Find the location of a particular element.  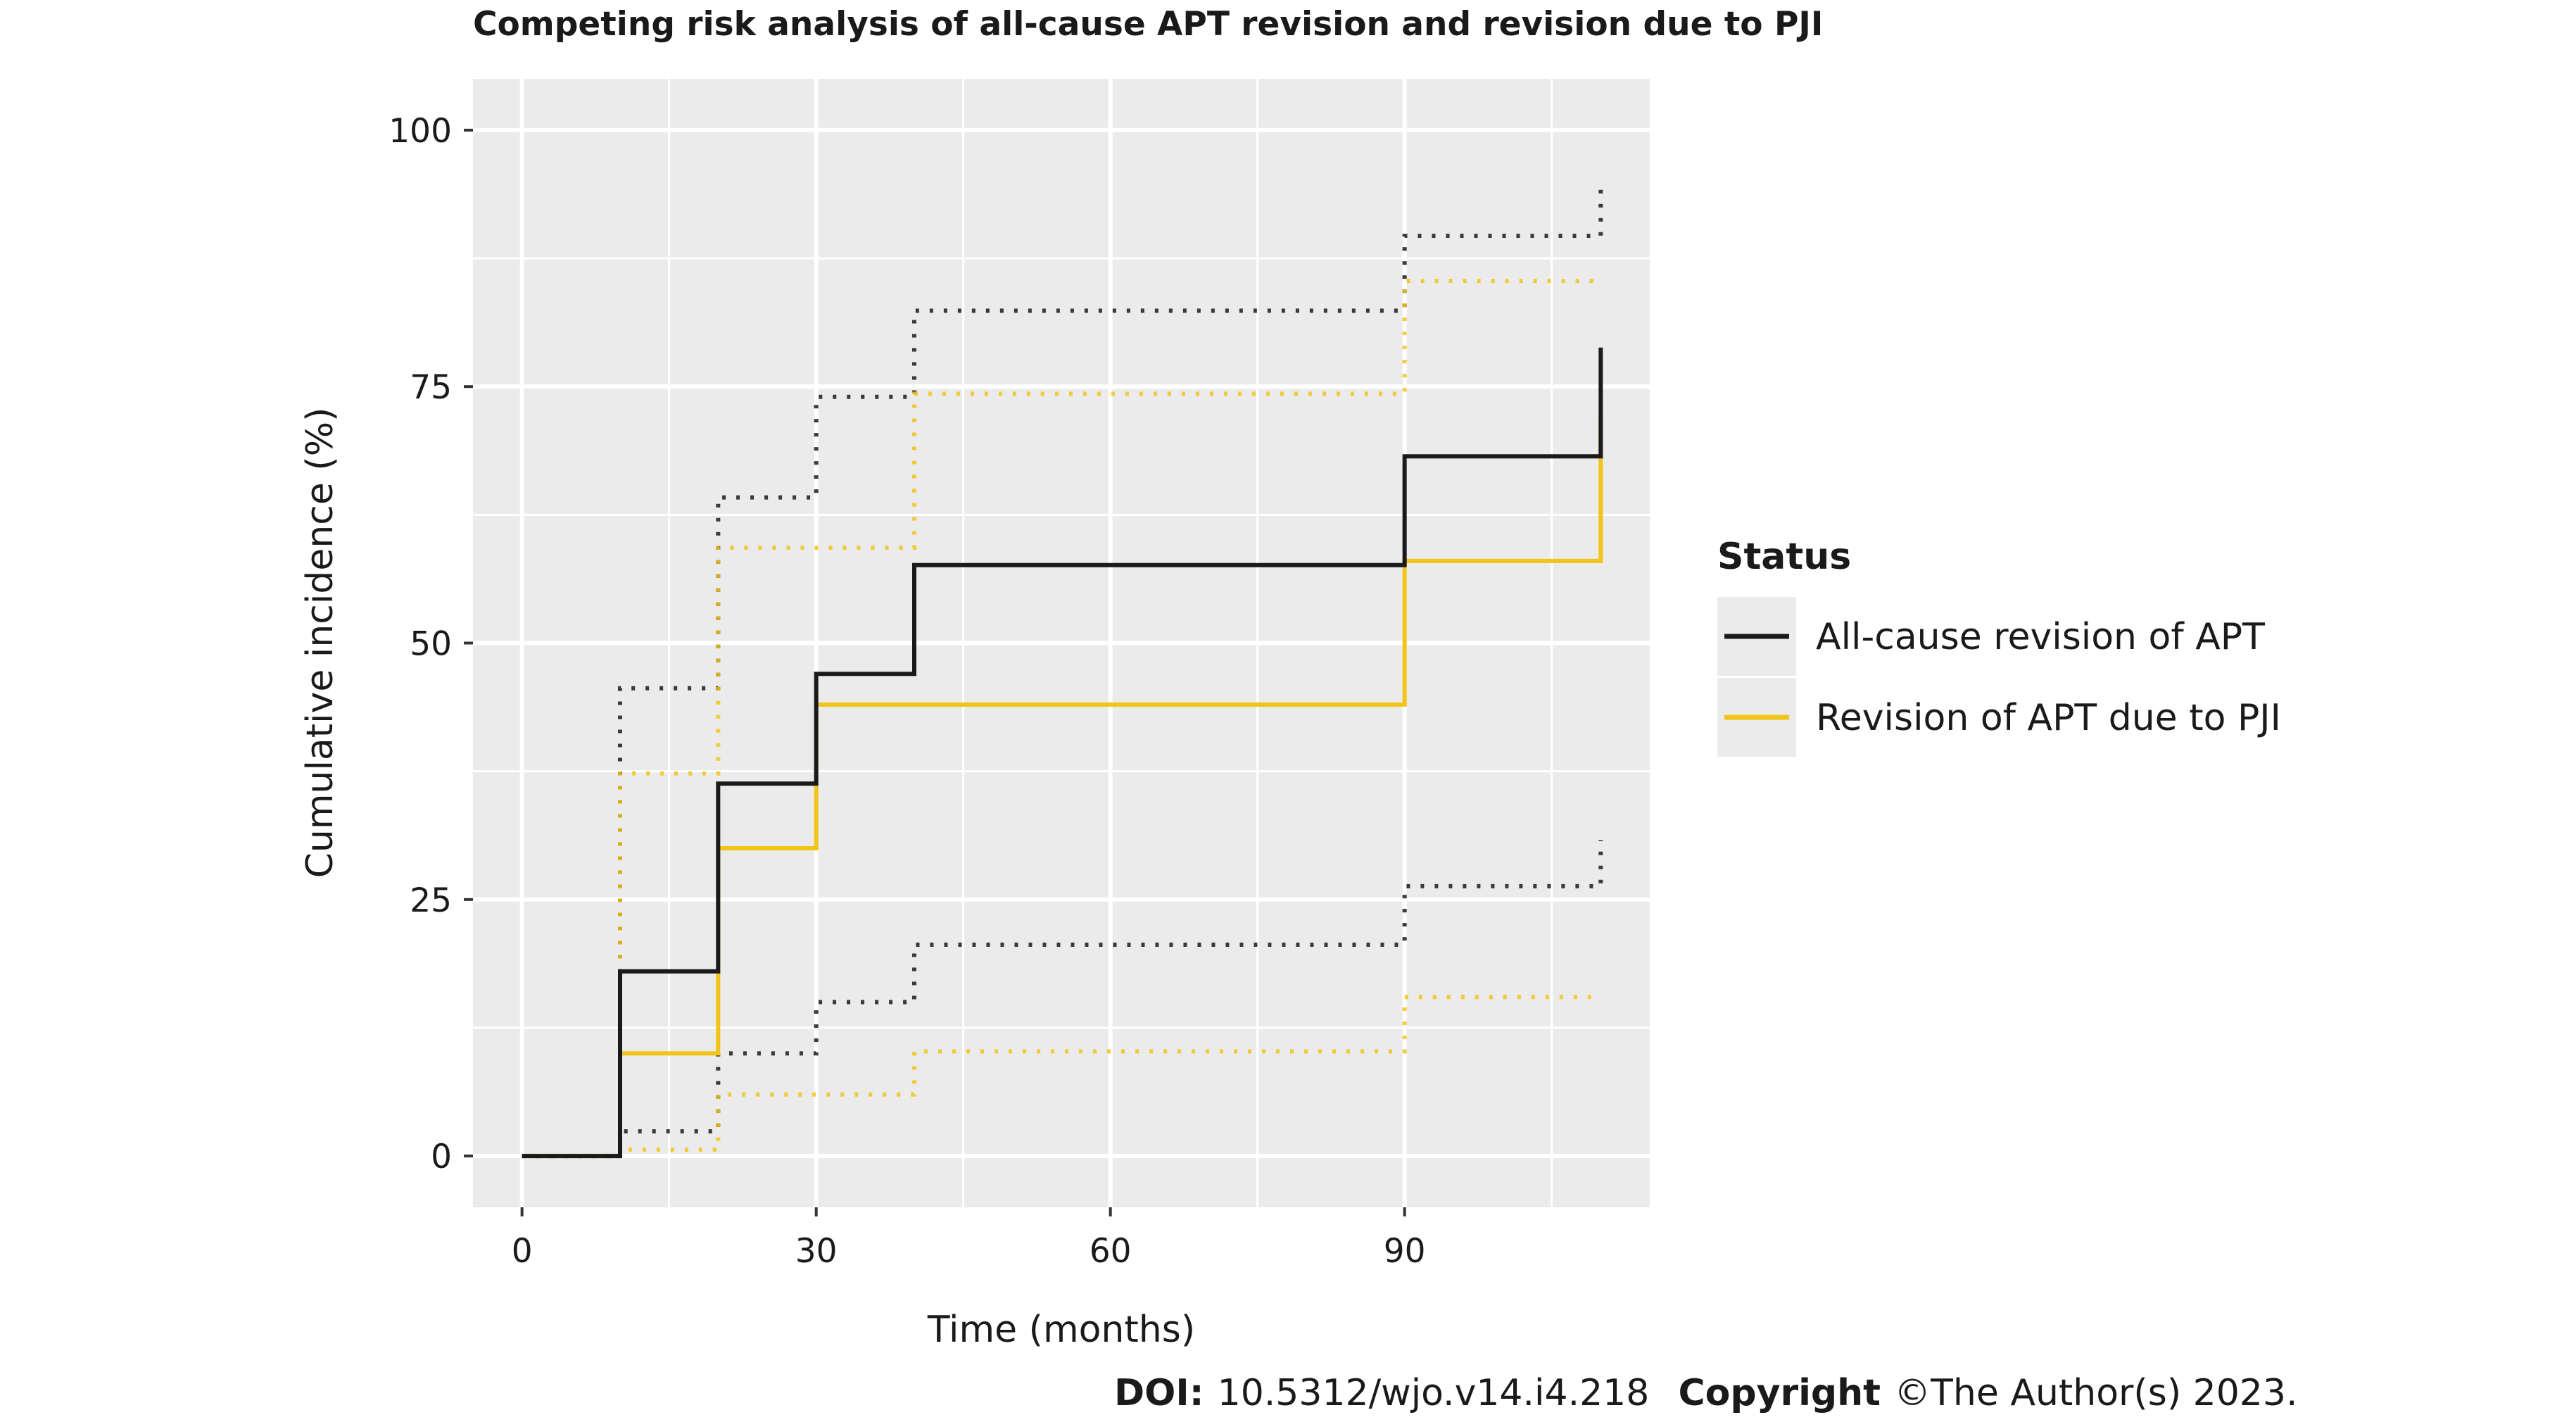

copyright-label: Copyright is located at coordinates (1779, 1393).